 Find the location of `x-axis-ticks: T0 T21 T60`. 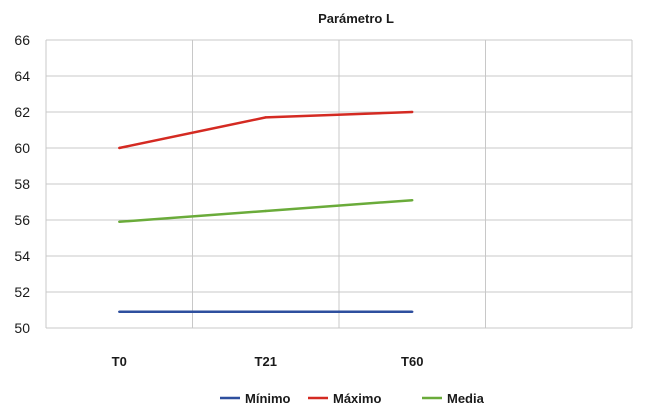

x-axis-ticks: T0 T21 T60 is located at coordinates (268, 361).